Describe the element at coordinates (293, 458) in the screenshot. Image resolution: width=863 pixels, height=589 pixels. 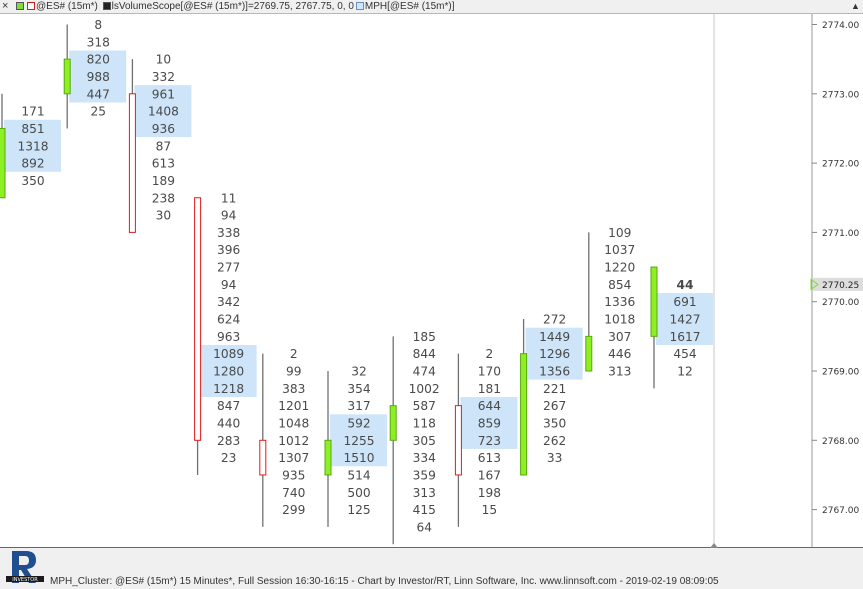
I see `volume-cell: 1307` at that location.